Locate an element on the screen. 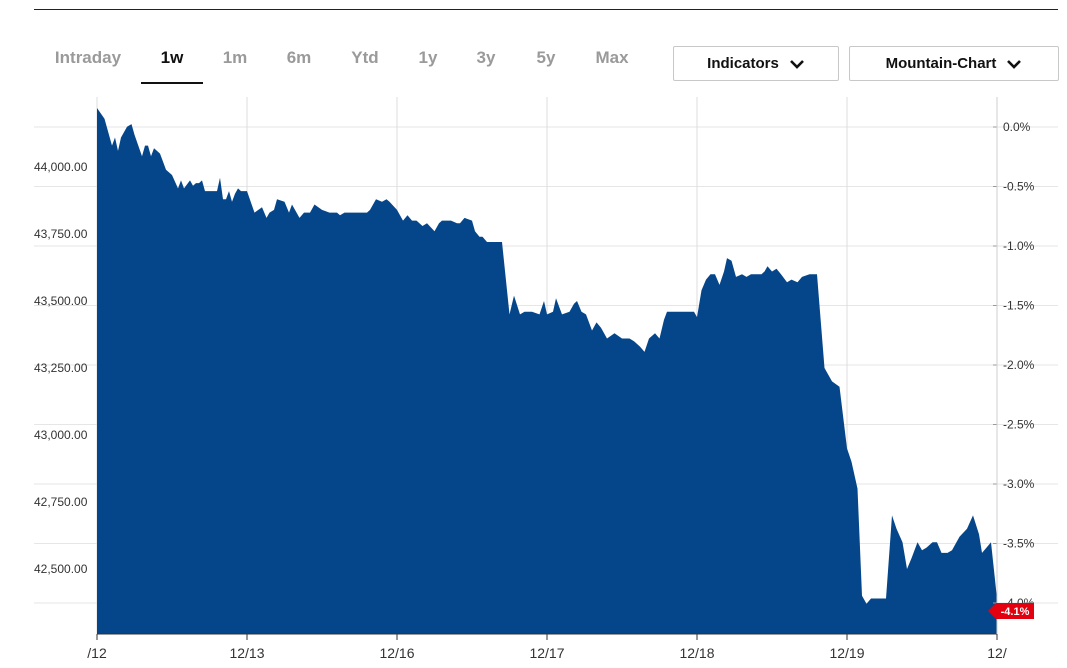  y-right-tick-label: -3.5% is located at coordinates (1019, 544).